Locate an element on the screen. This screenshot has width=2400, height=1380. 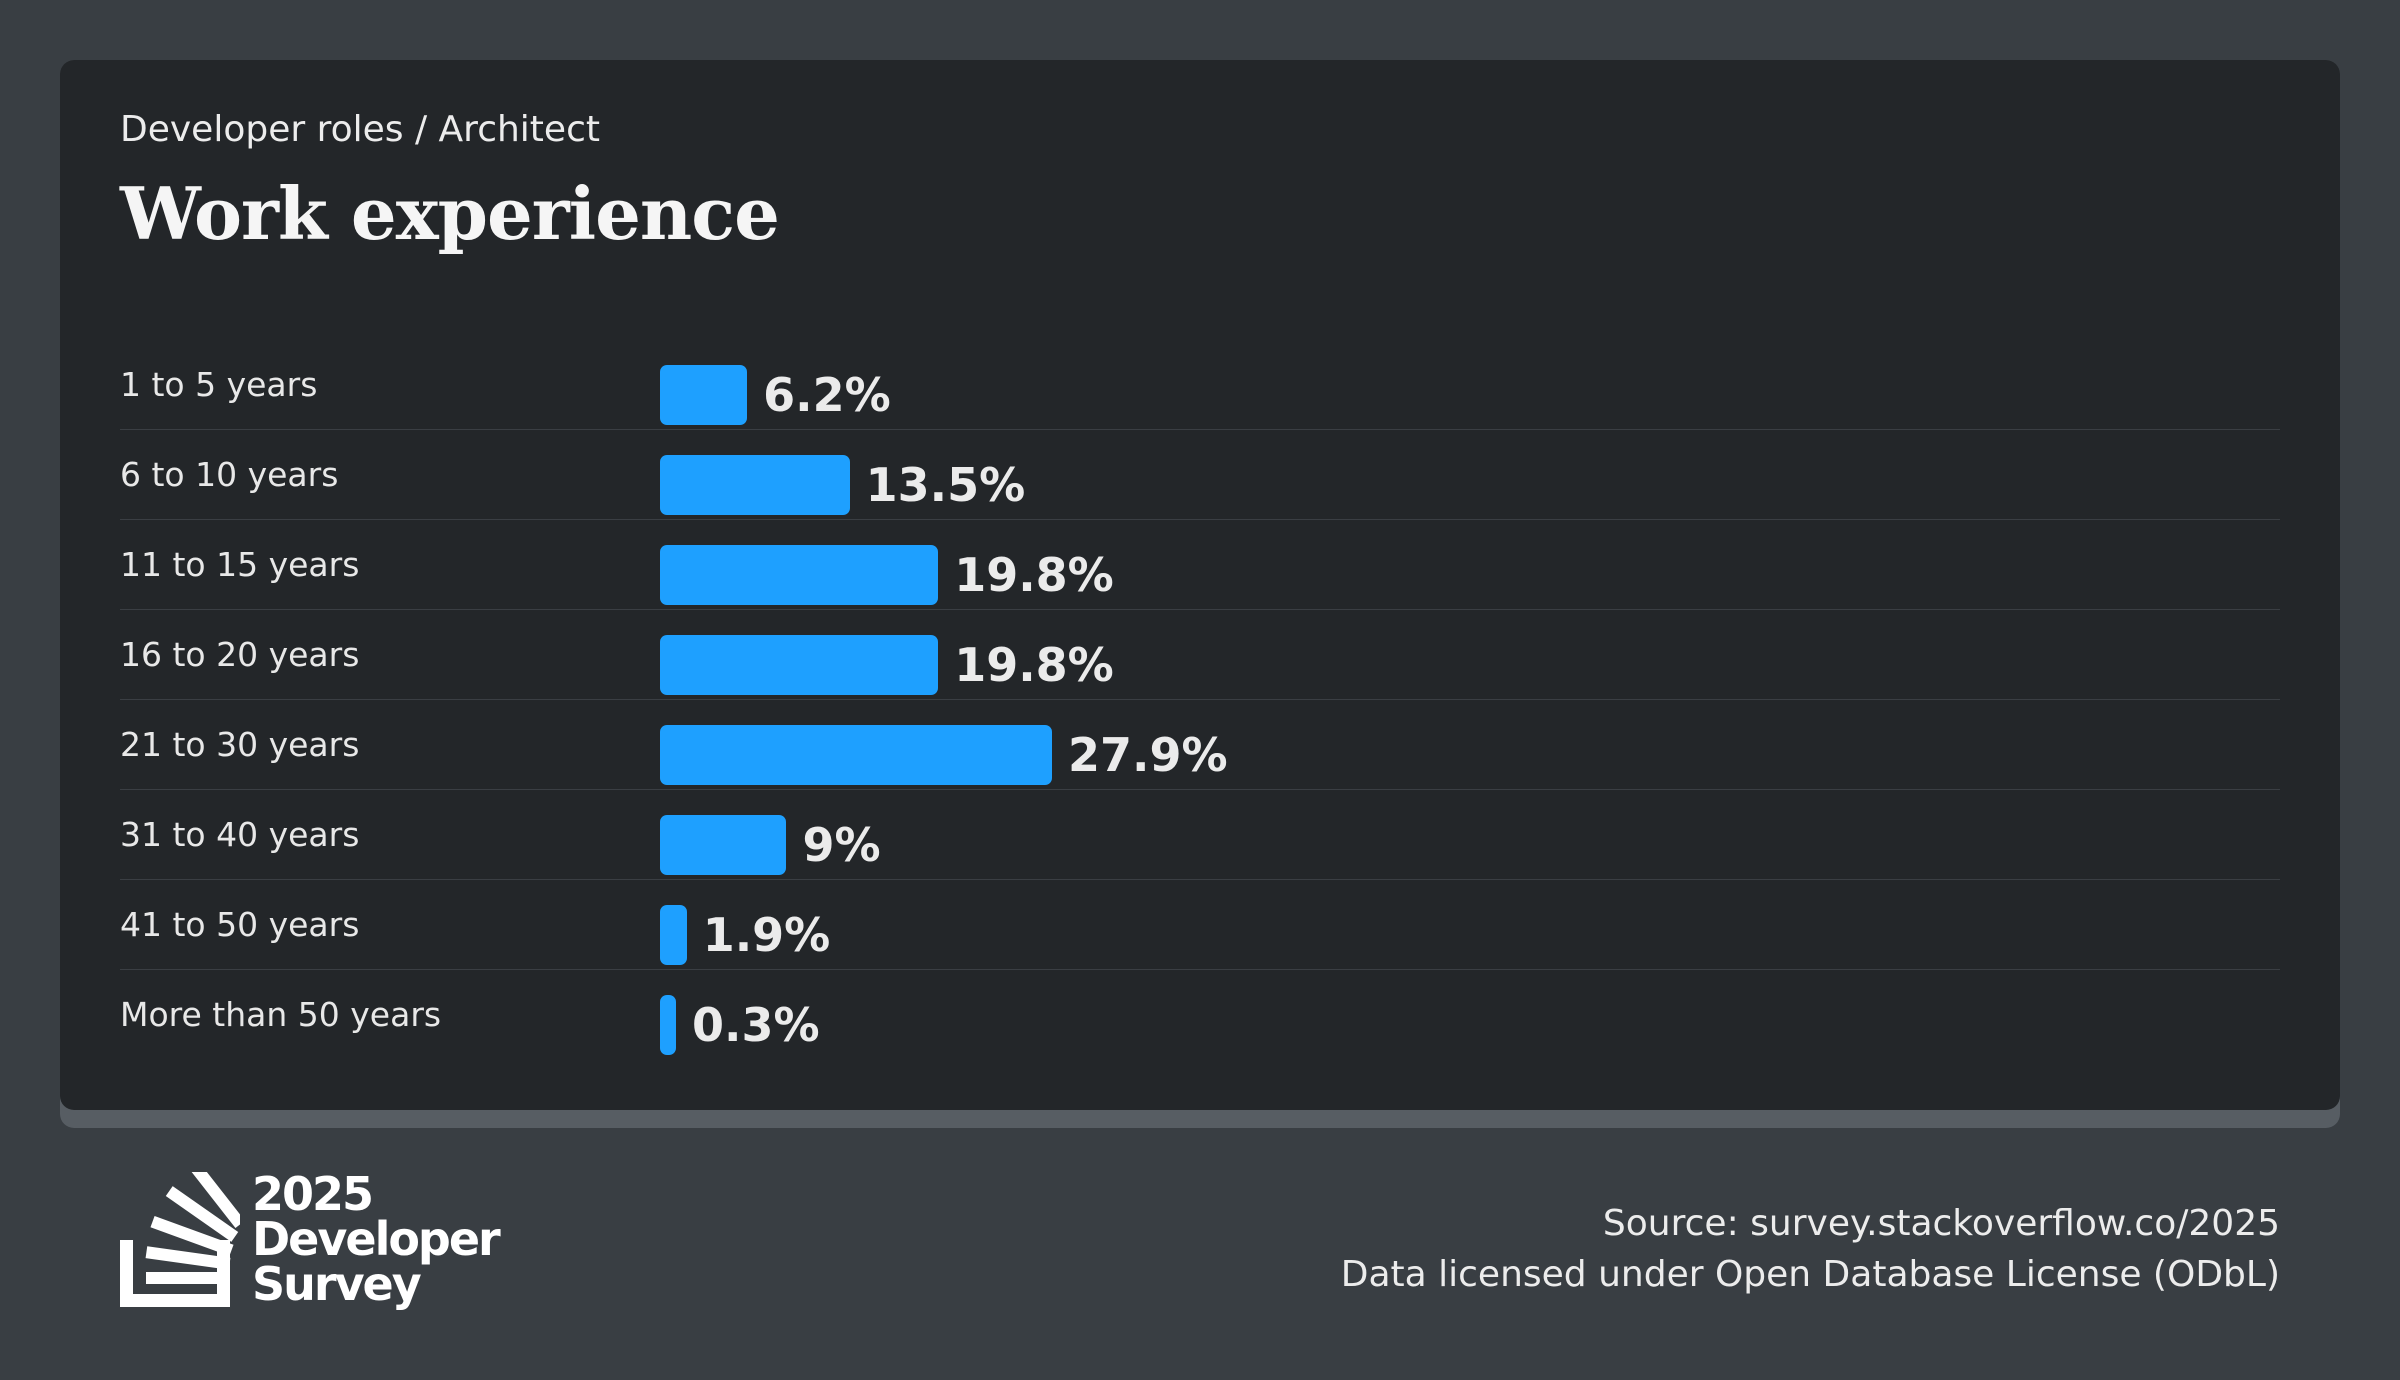
category-label: 21 to 30 years is located at coordinates (240, 744).